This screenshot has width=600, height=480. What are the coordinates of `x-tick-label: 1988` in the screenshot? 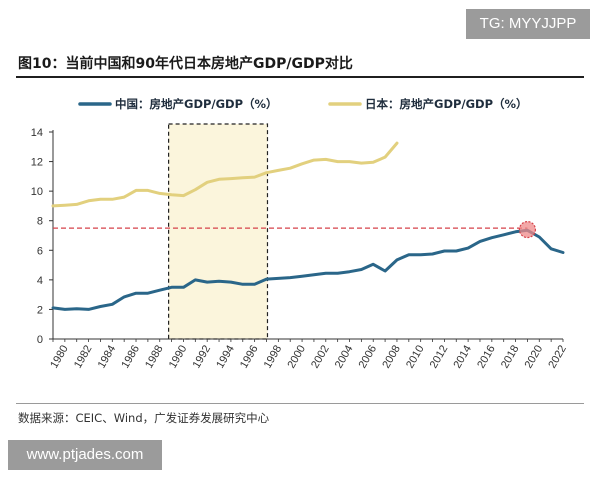 It's located at (154, 356).